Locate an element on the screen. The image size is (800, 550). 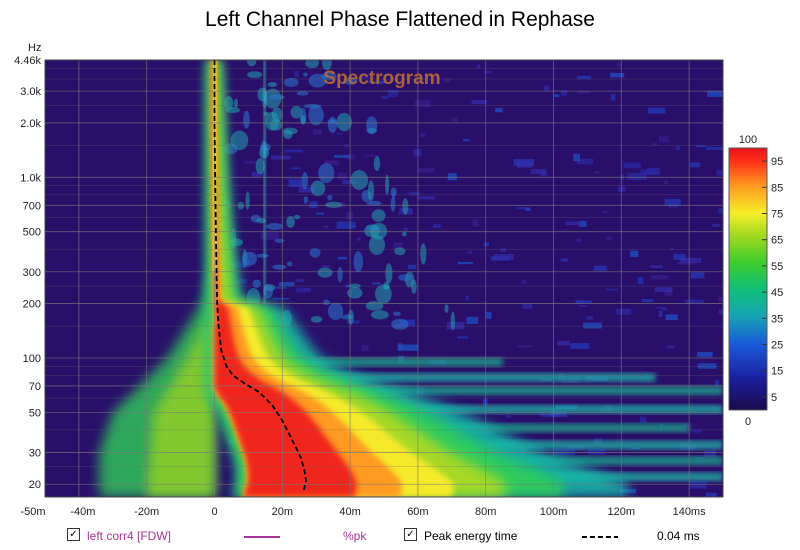
x-axis: -50m -40m -20m 0 20m 40m 60m 80m 100m 120m 140ms is located at coordinates (363, 512).